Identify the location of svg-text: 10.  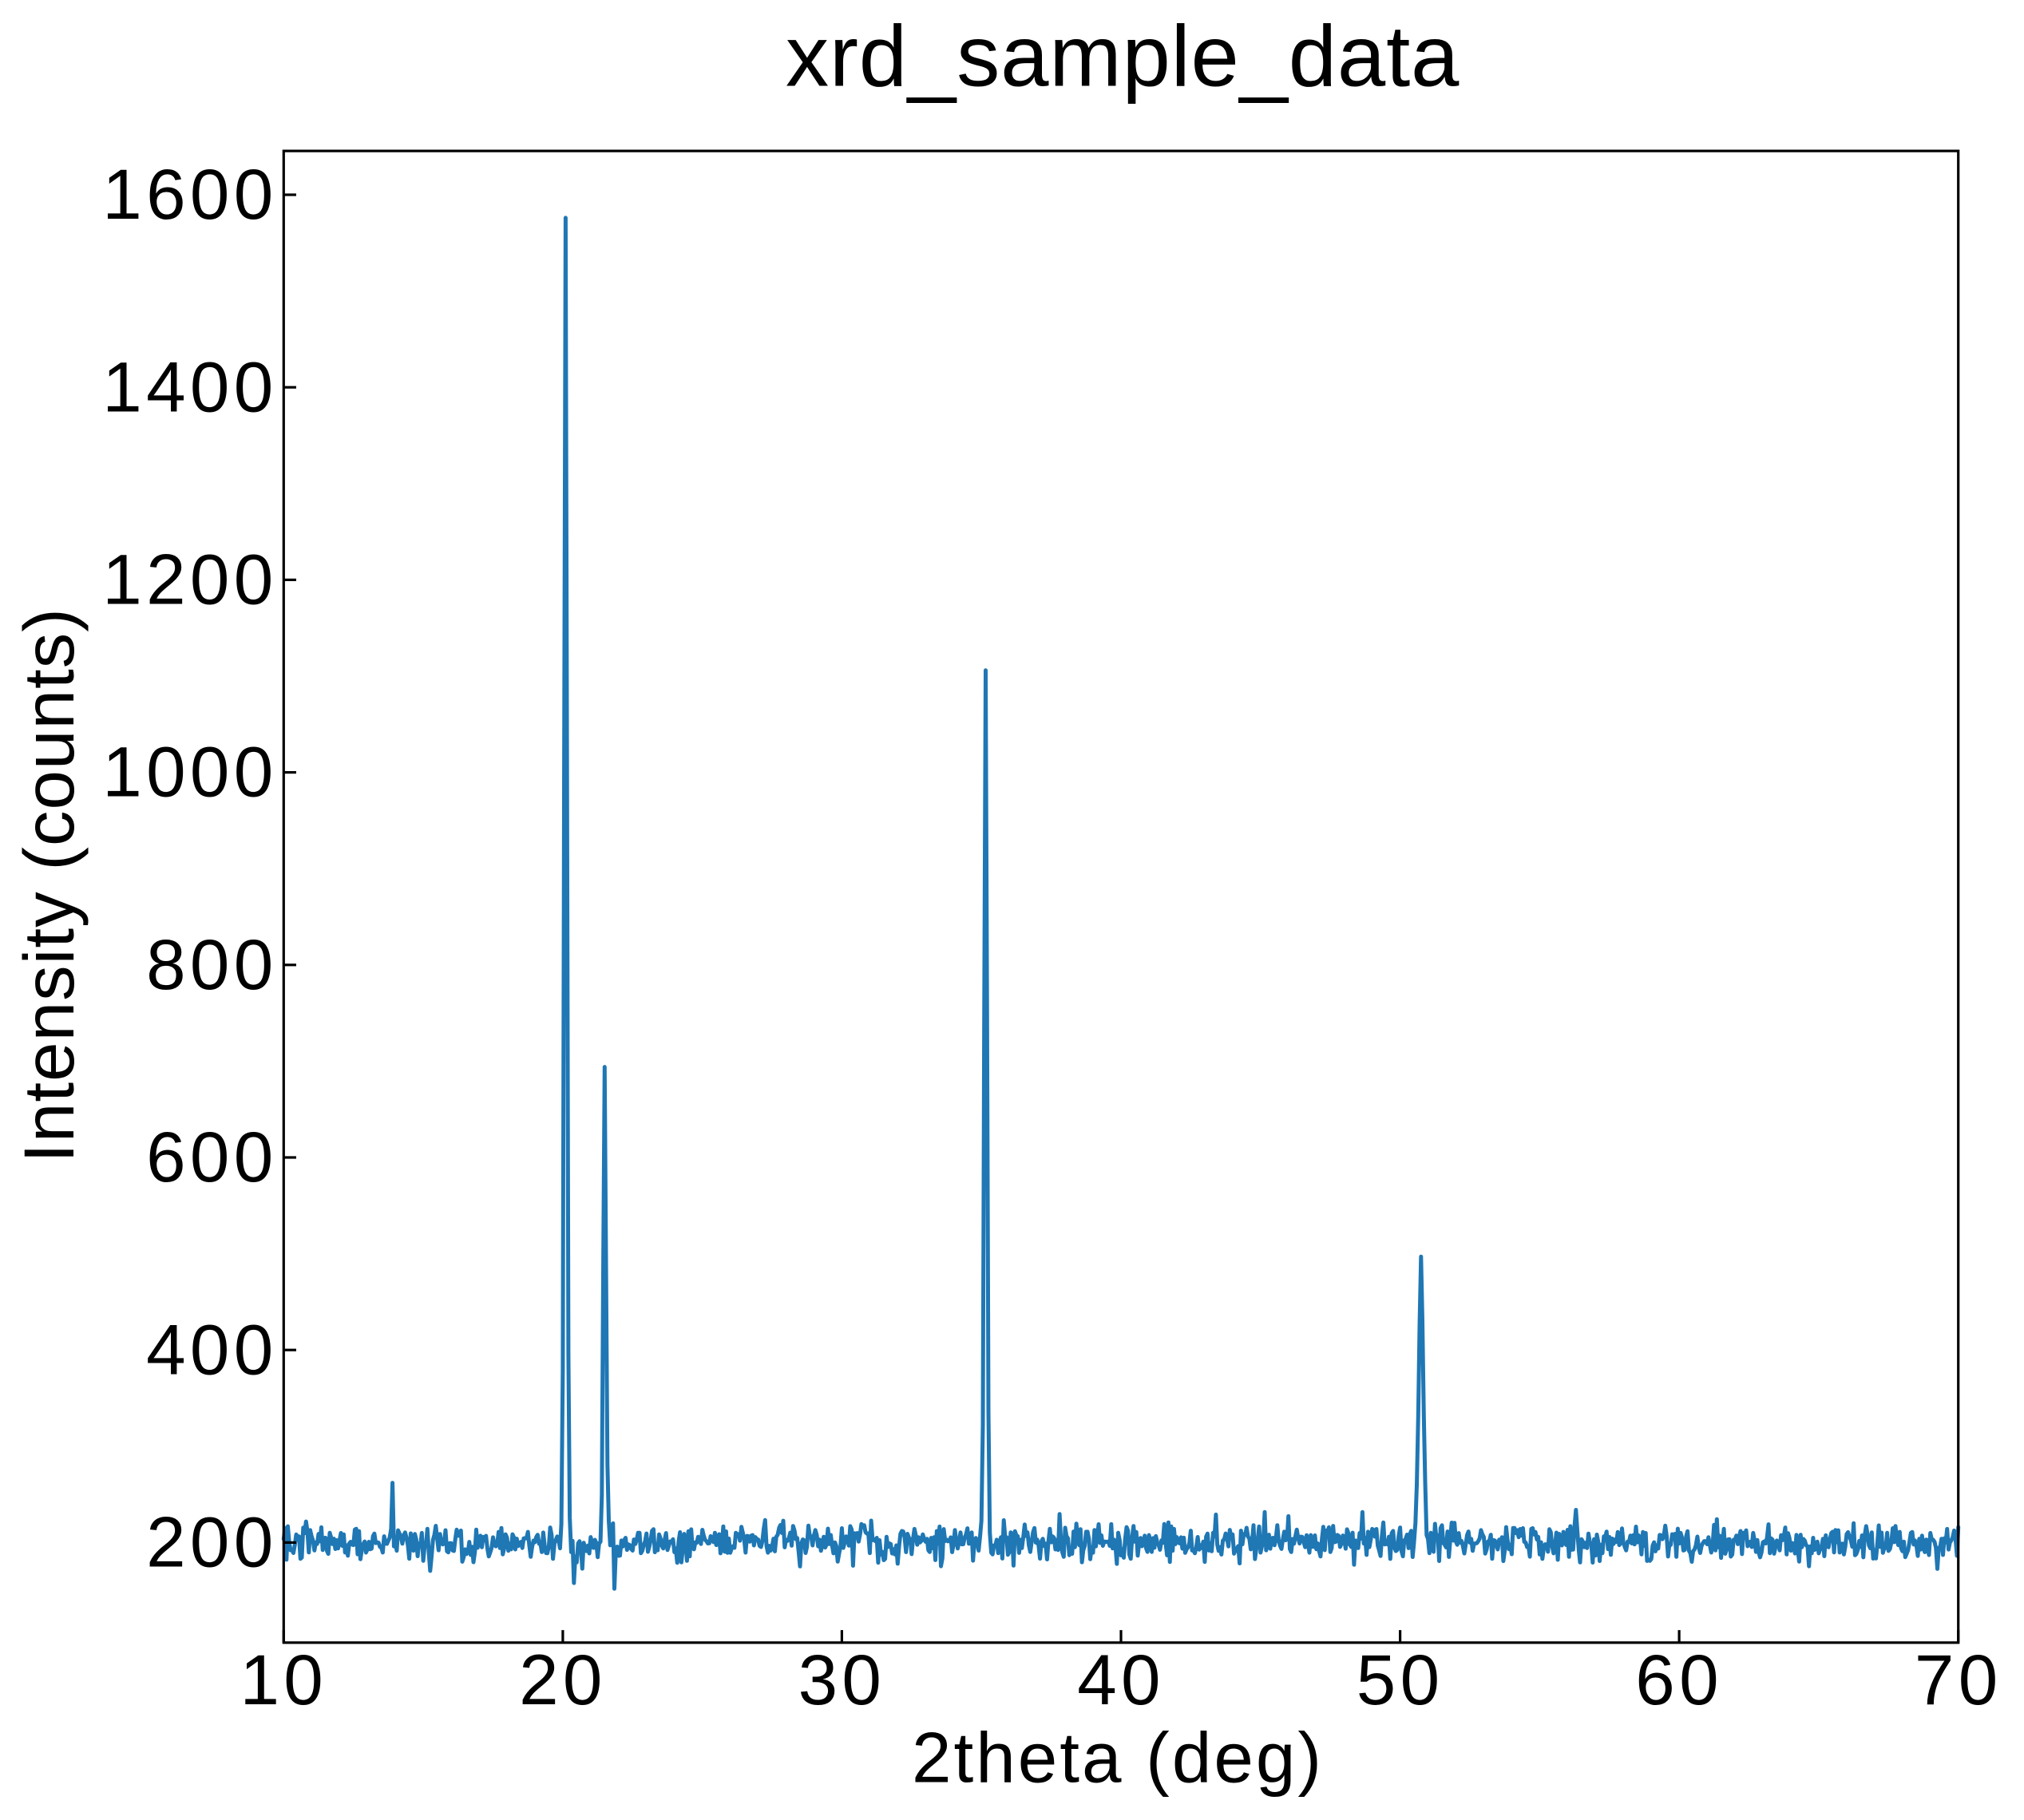
(283, 1680).